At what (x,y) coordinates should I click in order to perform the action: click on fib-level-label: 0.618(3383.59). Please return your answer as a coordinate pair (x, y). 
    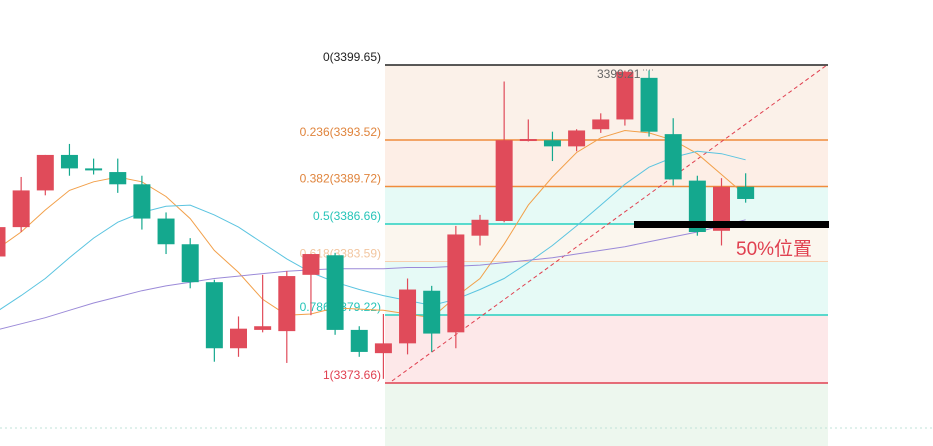
    Looking at the image, I should click on (340, 254).